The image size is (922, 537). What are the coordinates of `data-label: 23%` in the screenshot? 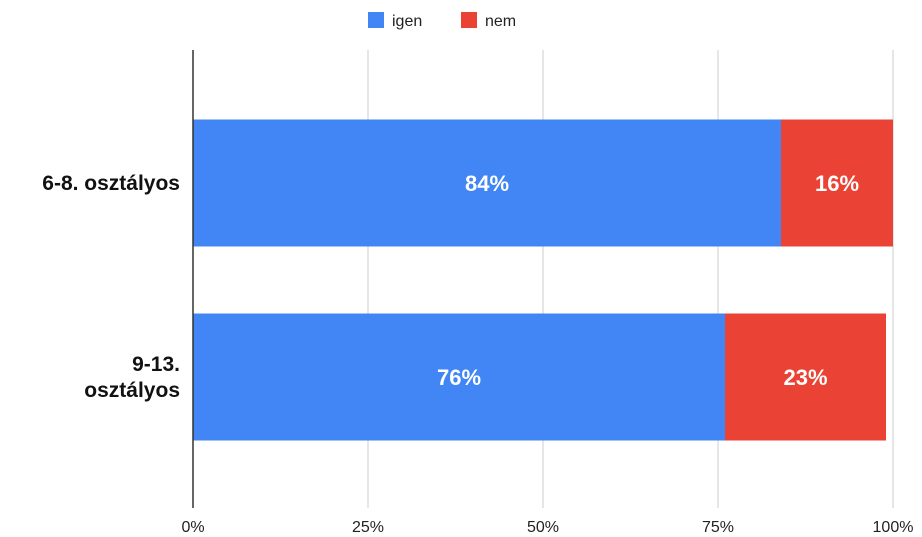 It's located at (805, 377).